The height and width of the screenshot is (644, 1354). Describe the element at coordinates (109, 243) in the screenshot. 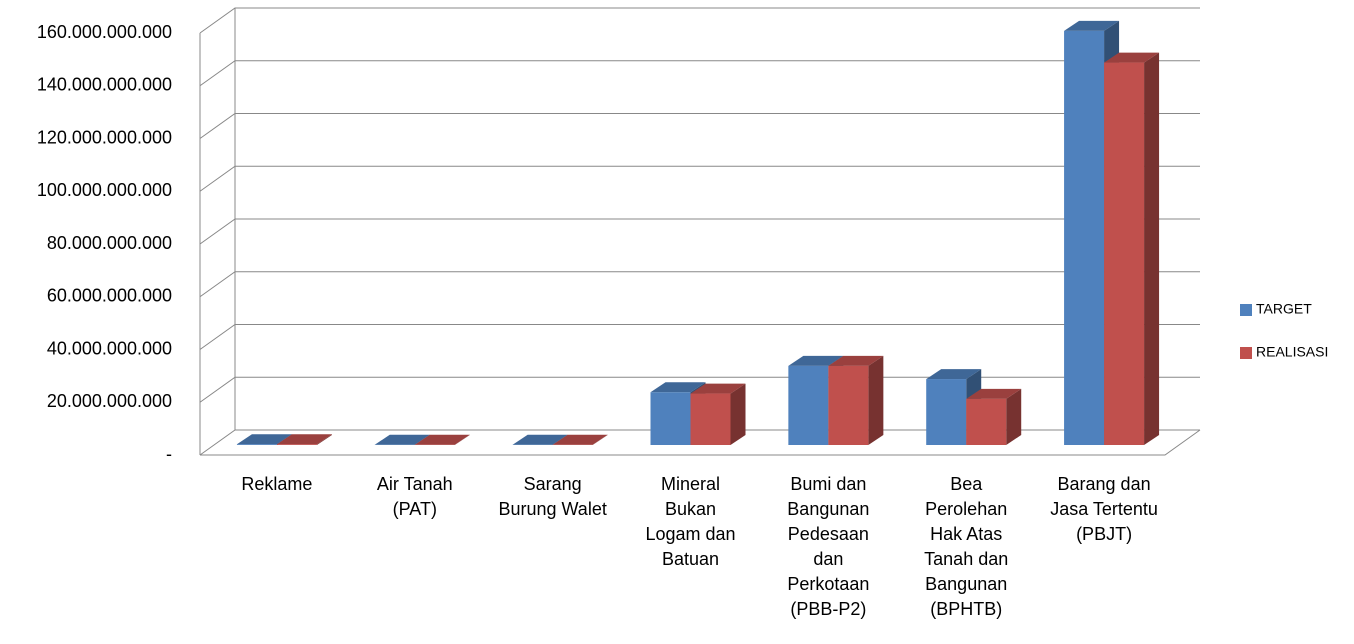

I see `y-tick-label: 80.000.000.000` at that location.